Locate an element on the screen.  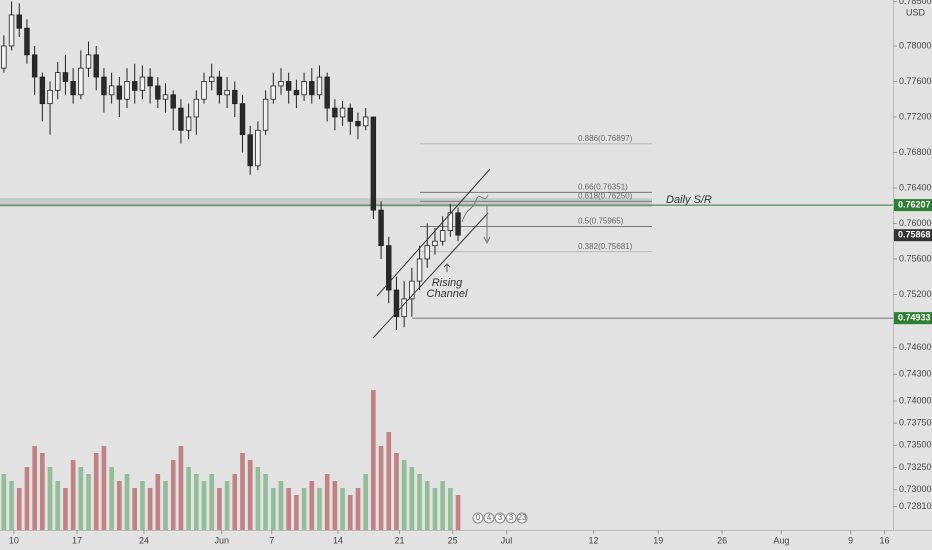
fib-label: 0.5(0.75965) is located at coordinates (601, 221).